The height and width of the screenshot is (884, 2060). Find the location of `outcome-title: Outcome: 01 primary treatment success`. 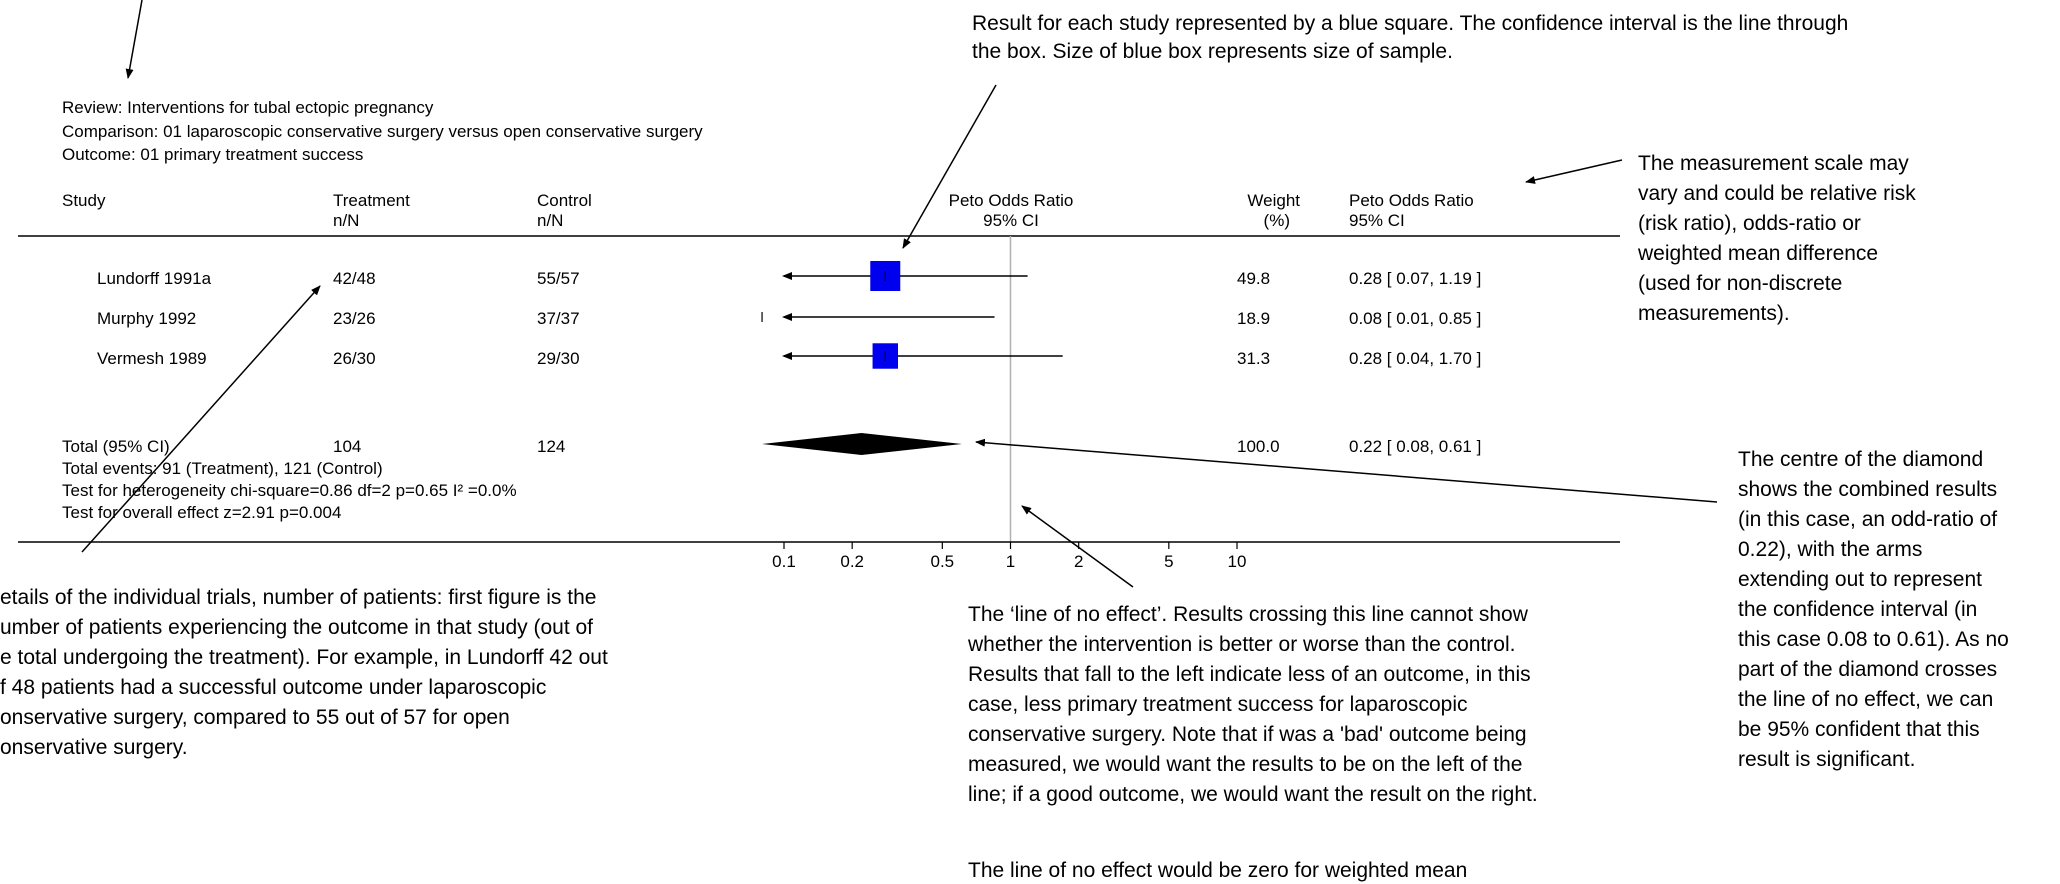

outcome-title: Outcome: 01 primary treatment success is located at coordinates (212, 154).